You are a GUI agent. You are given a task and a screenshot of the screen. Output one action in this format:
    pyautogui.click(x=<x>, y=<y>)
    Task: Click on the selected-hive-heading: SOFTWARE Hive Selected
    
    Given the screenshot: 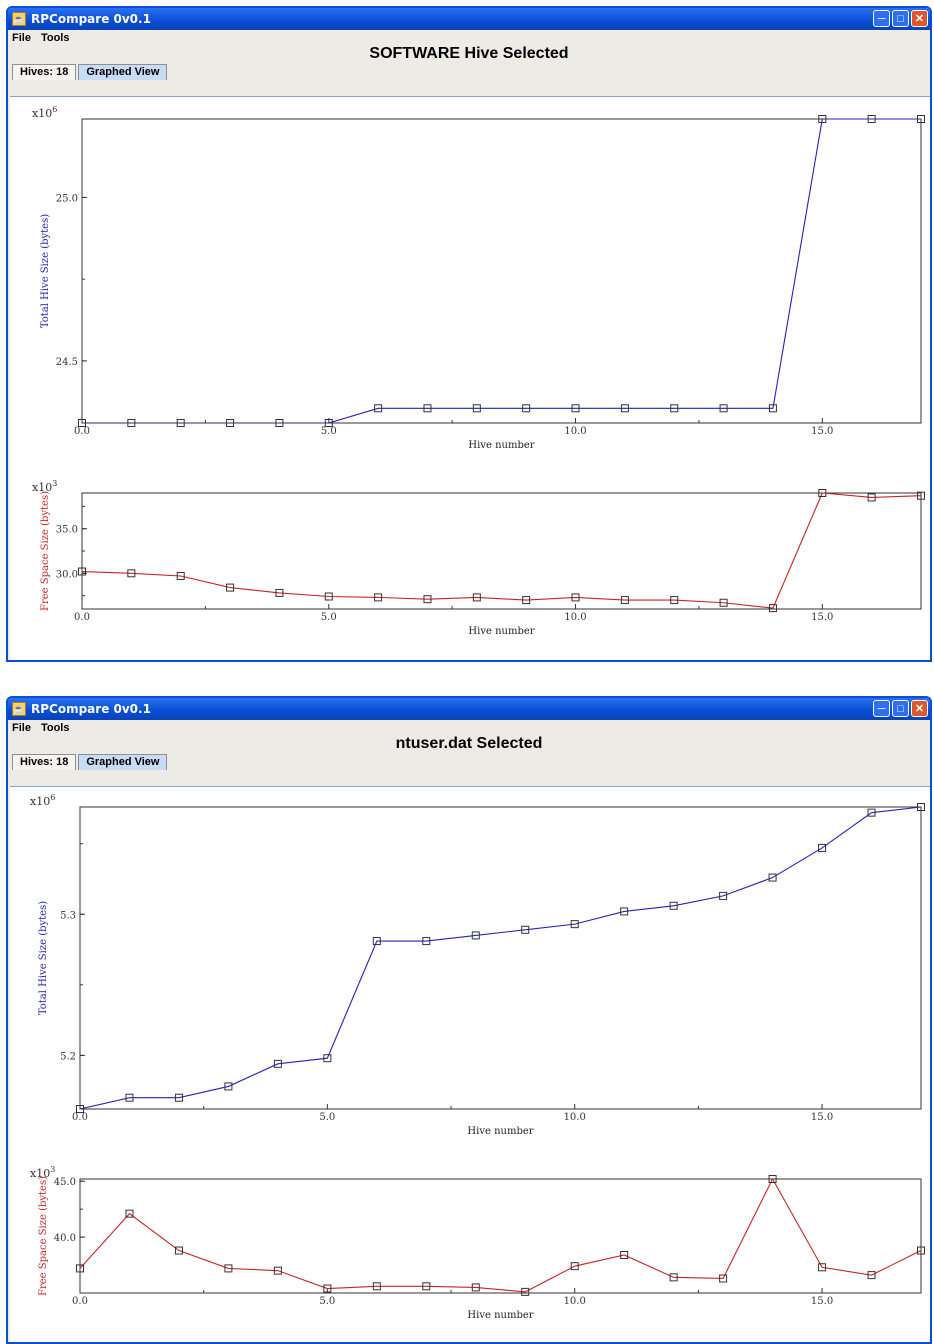 What is the action you would take?
    pyautogui.click(x=469, y=53)
    